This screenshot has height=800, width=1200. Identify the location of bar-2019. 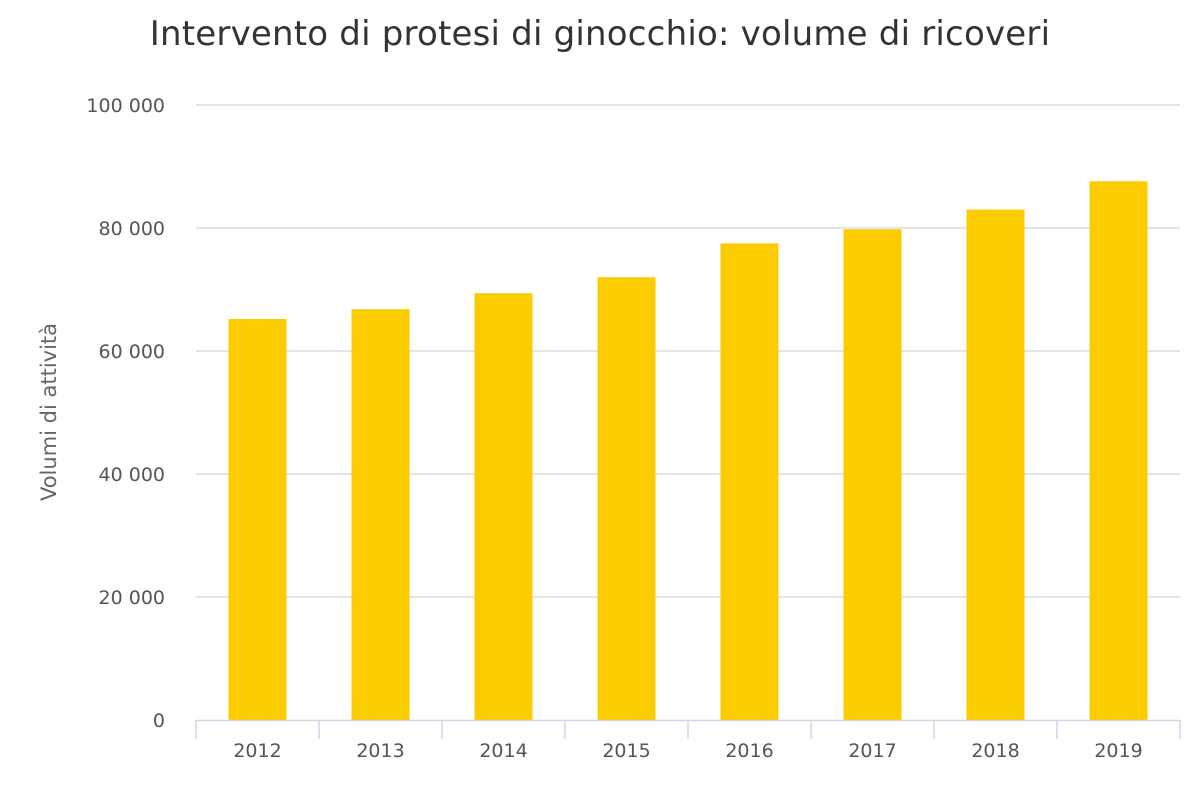
(1118, 450).